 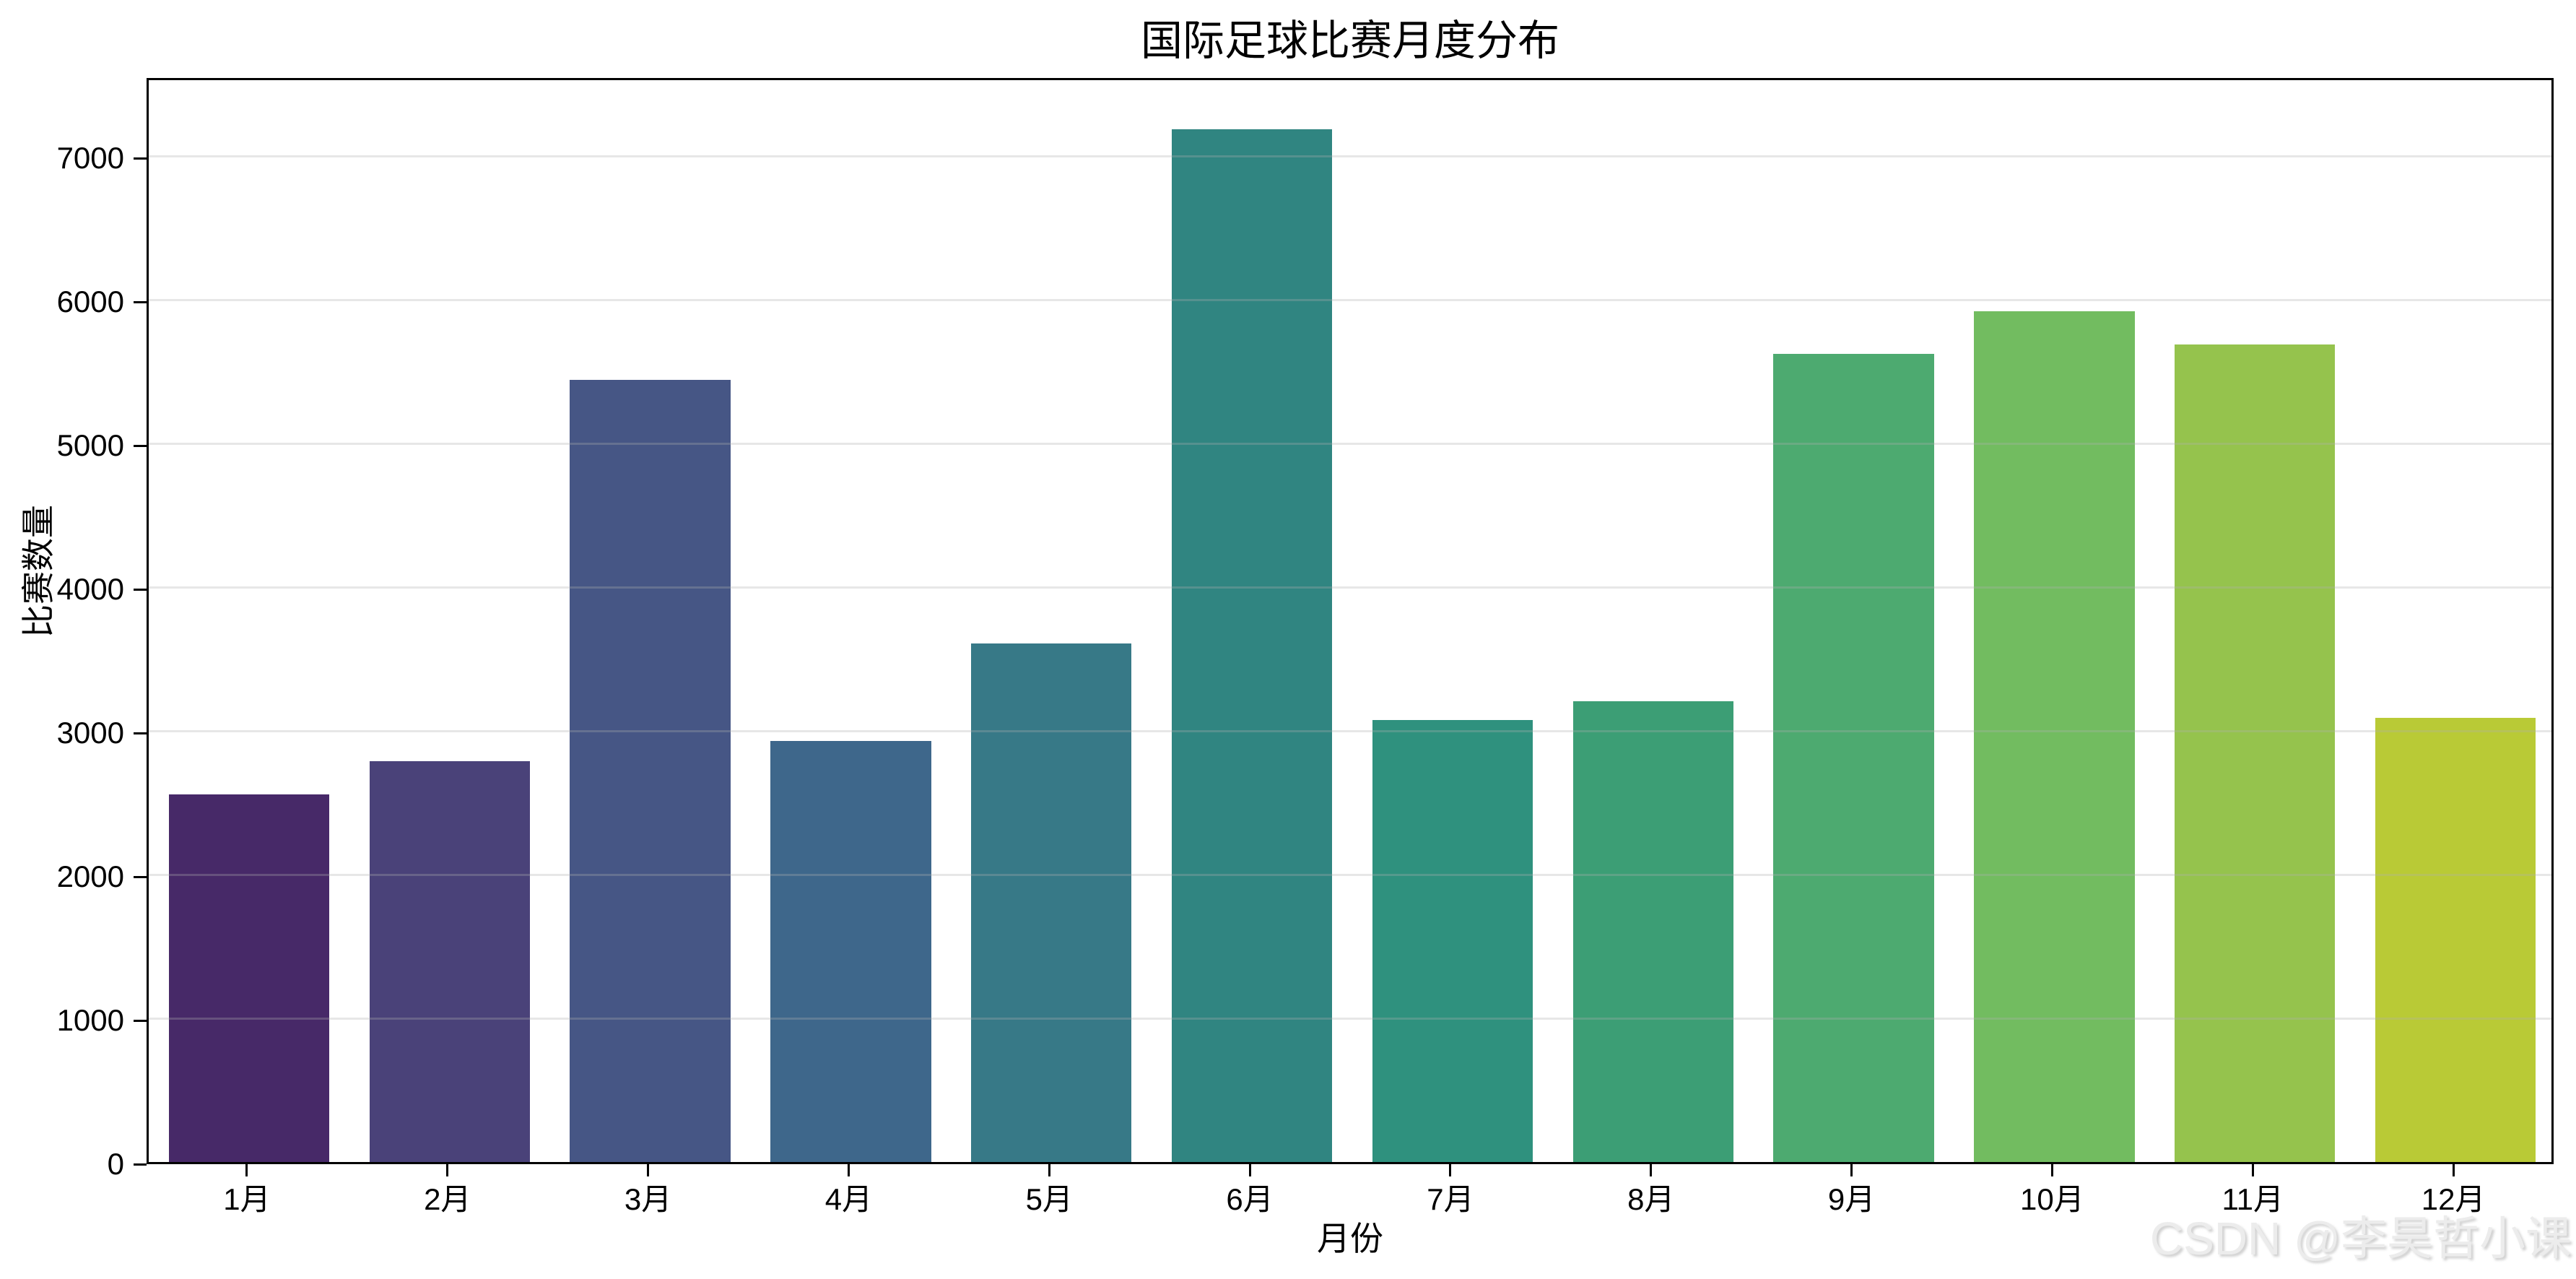 I want to click on x-tick-label: 12月, so click(x=2453, y=1199).